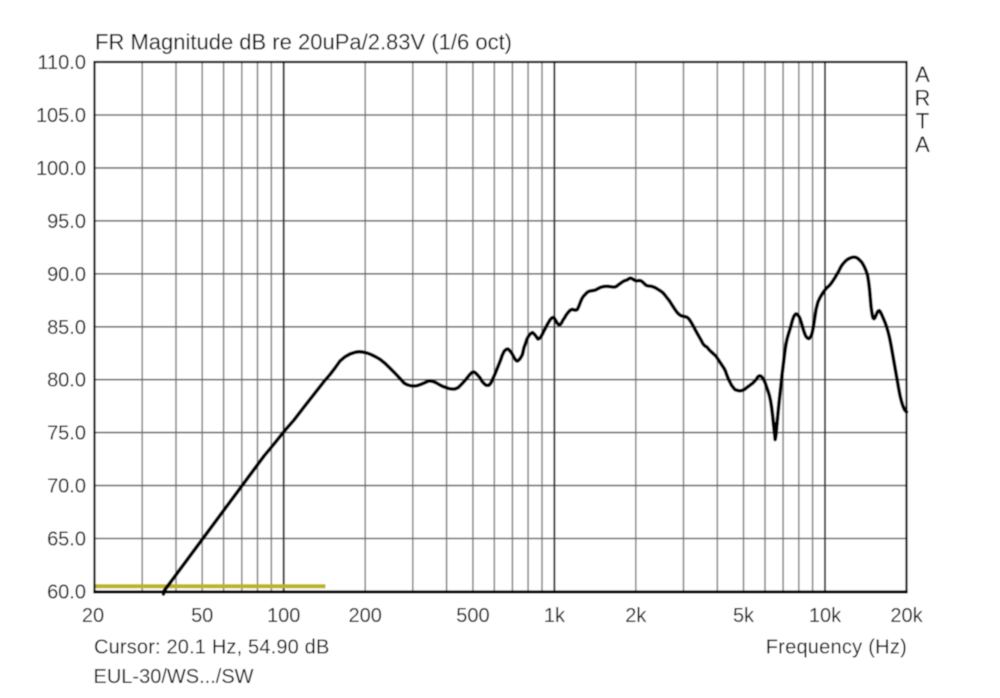 Image resolution: width=1000 pixels, height=698 pixels. Describe the element at coordinates (174, 677) in the screenshot. I see `svg-text: EUL-30/WS.../SW` at that location.